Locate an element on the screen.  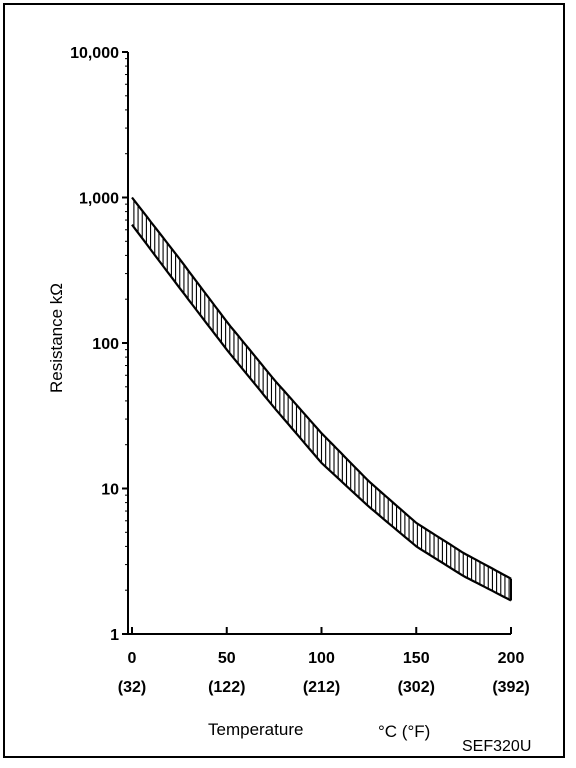
figure-code: SEF320U is located at coordinates (496, 746).